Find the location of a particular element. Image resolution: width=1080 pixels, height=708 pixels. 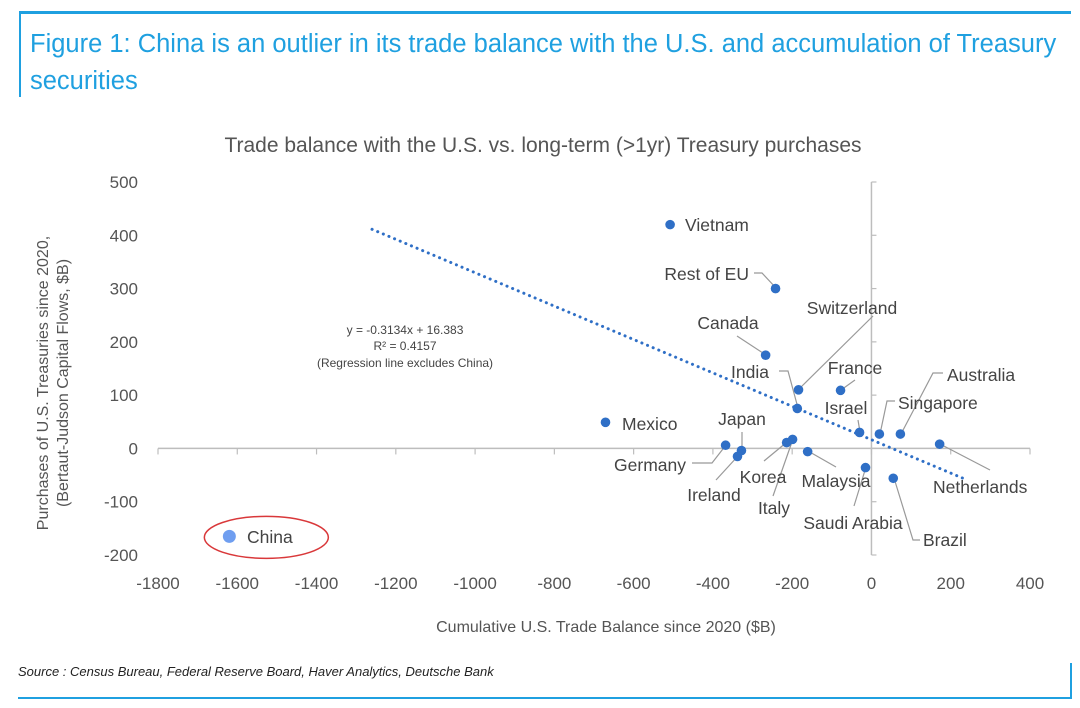

leader-line-rest-of-eu is located at coordinates (765, 280).